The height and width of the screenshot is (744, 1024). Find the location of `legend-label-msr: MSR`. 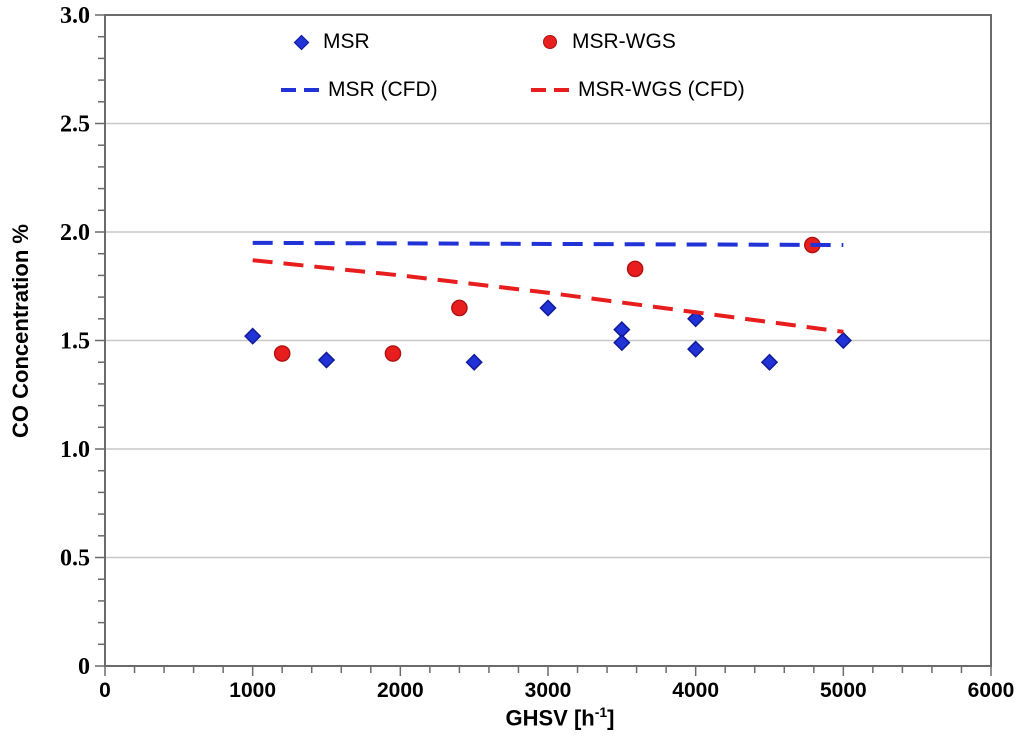

legend-label-msr: MSR is located at coordinates (346, 41).